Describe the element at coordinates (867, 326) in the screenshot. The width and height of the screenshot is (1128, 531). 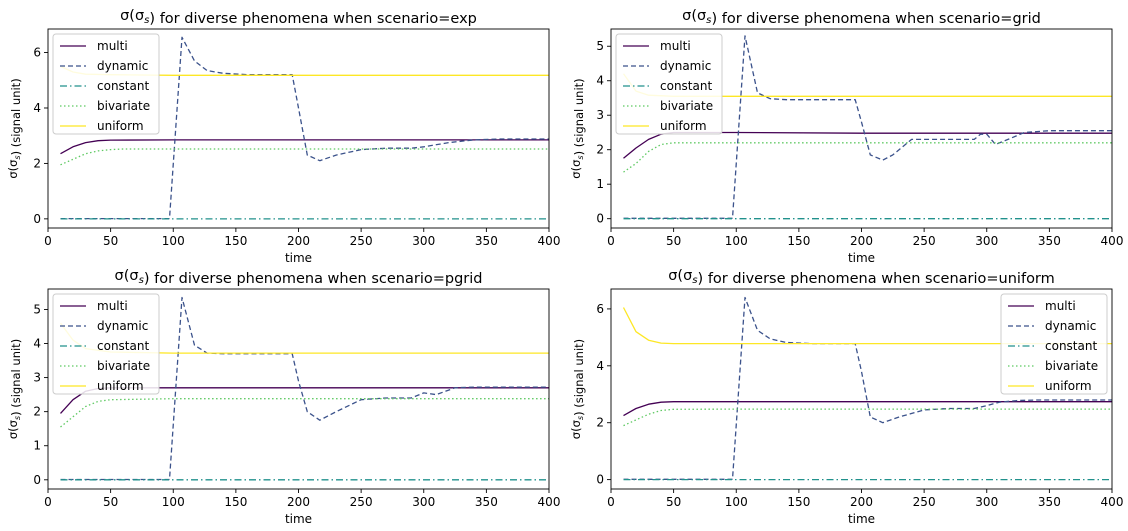
I see `series-line-uniform` at that location.